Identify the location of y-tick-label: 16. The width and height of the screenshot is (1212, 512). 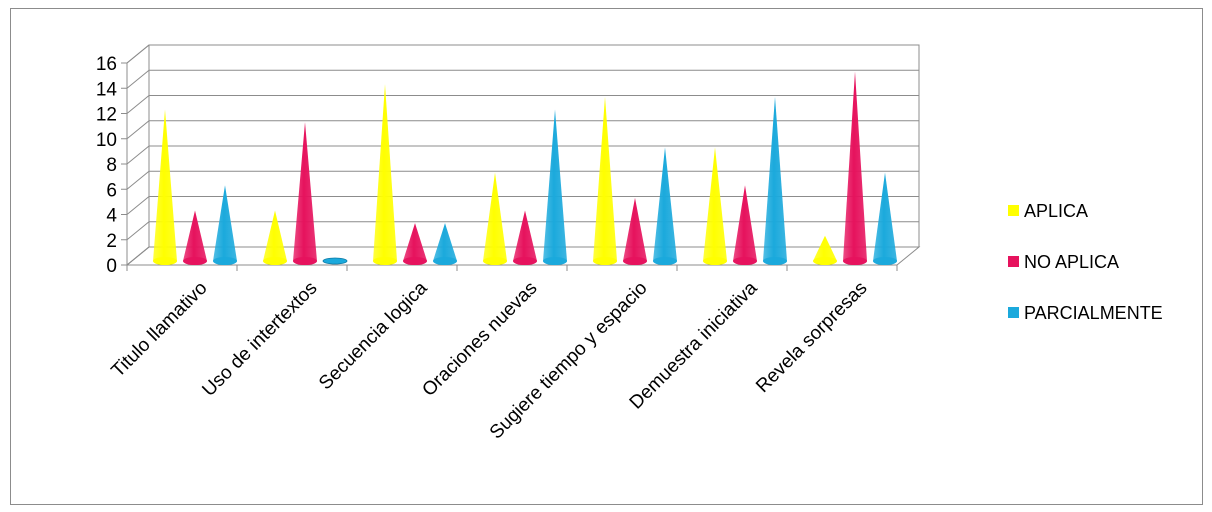
(106, 64).